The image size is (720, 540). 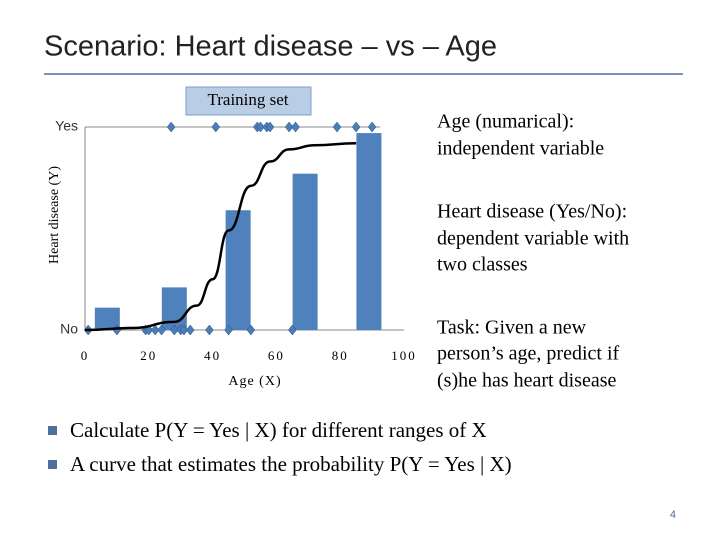 What do you see at coordinates (340, 355) in the screenshot?
I see `x-tick-label: 80` at bounding box center [340, 355].